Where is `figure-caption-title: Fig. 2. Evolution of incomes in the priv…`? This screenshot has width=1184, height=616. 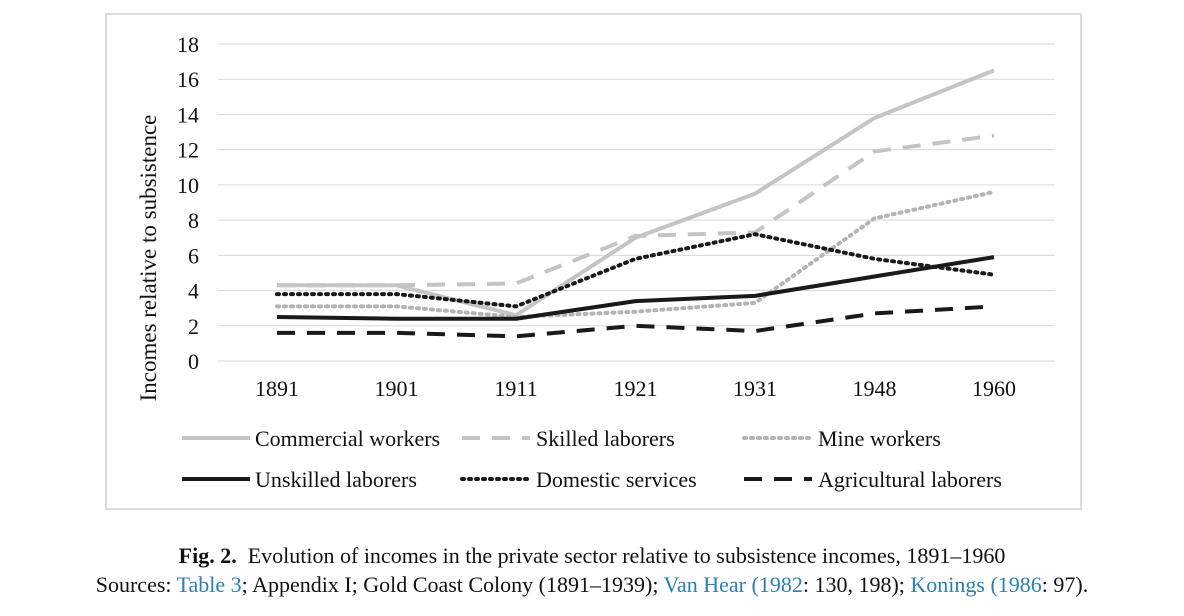 figure-caption-title: Fig. 2. Evolution of incomes in the priv… is located at coordinates (592, 556).